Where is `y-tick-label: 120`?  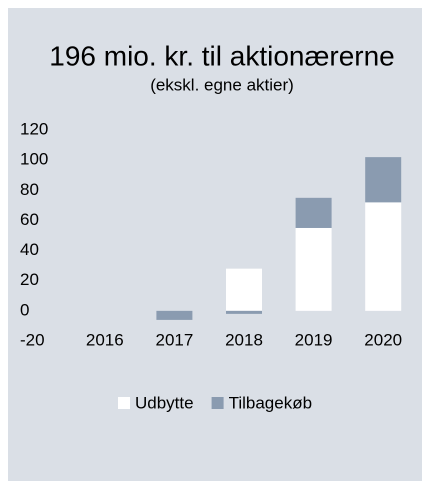
y-tick-label: 120 is located at coordinates (34, 128).